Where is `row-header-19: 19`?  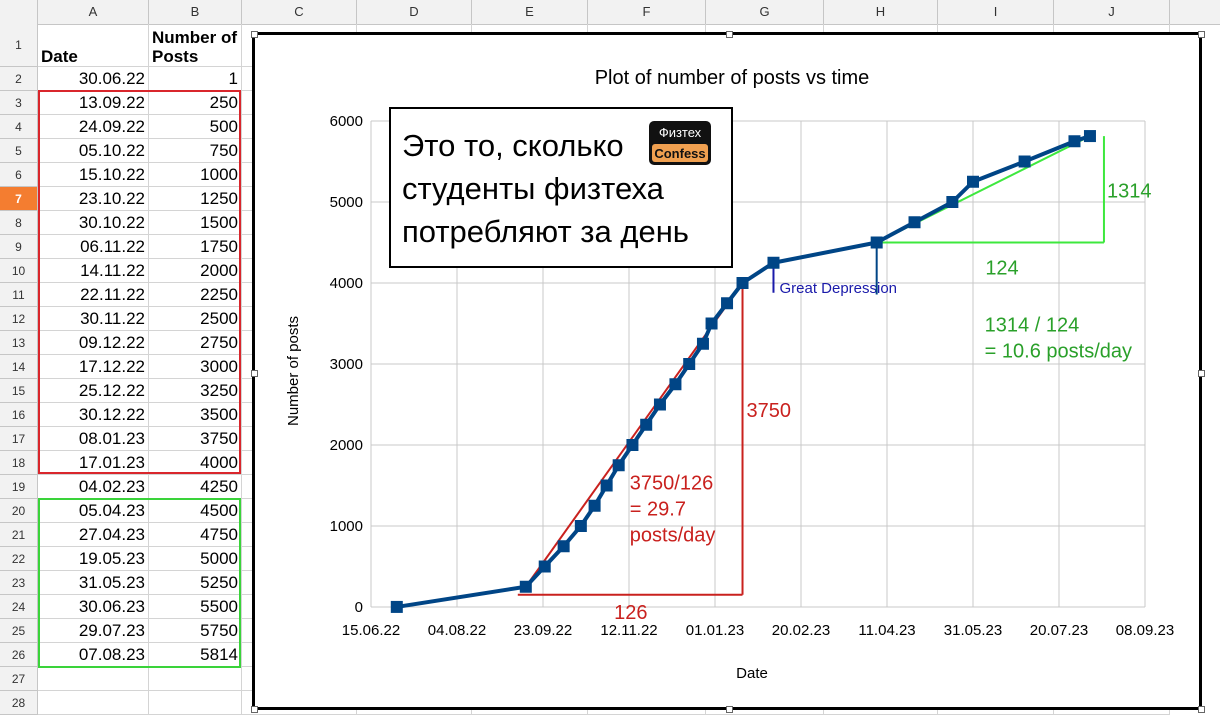
row-header-19: 19 is located at coordinates (19, 487).